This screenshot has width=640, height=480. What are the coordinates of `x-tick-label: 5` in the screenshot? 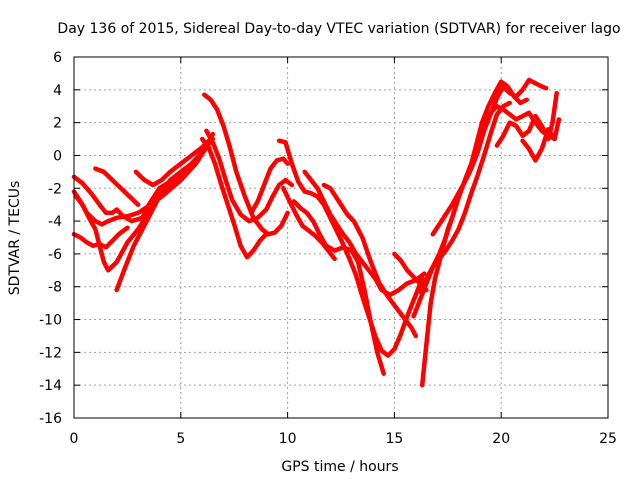 It's located at (180, 439).